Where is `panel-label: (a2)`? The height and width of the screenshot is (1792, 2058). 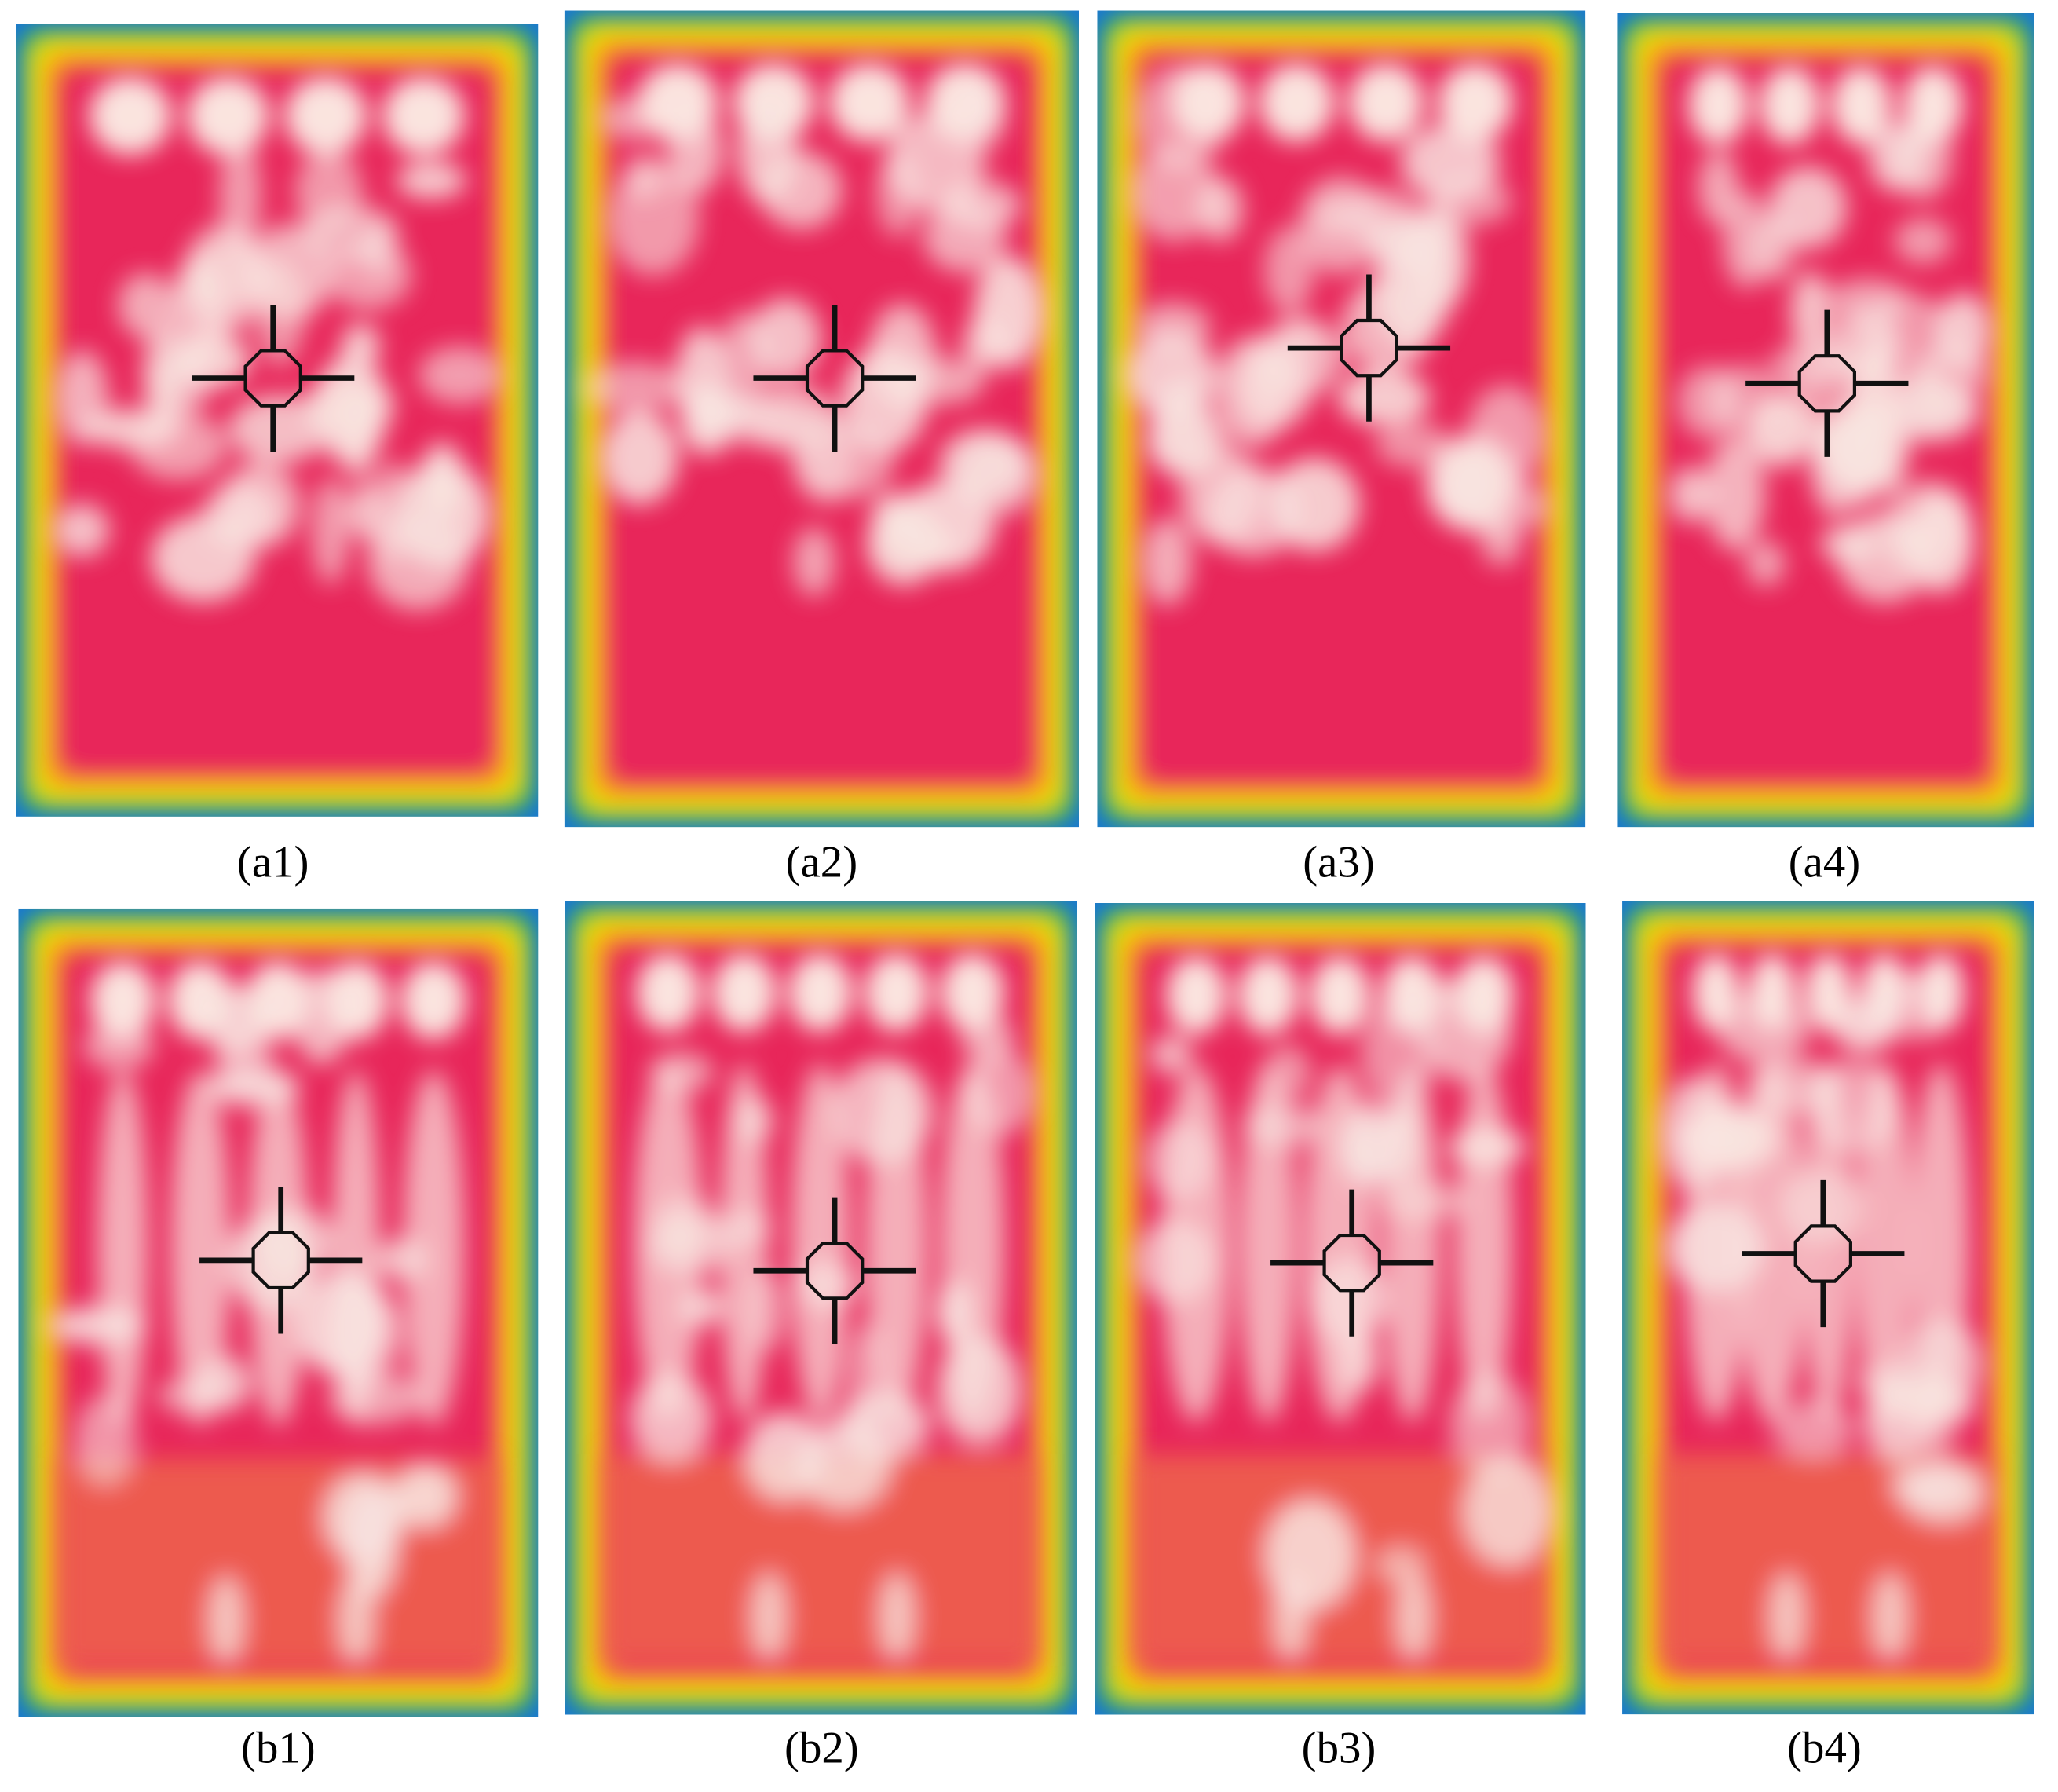
panel-label: (a2) is located at coordinates (822, 862).